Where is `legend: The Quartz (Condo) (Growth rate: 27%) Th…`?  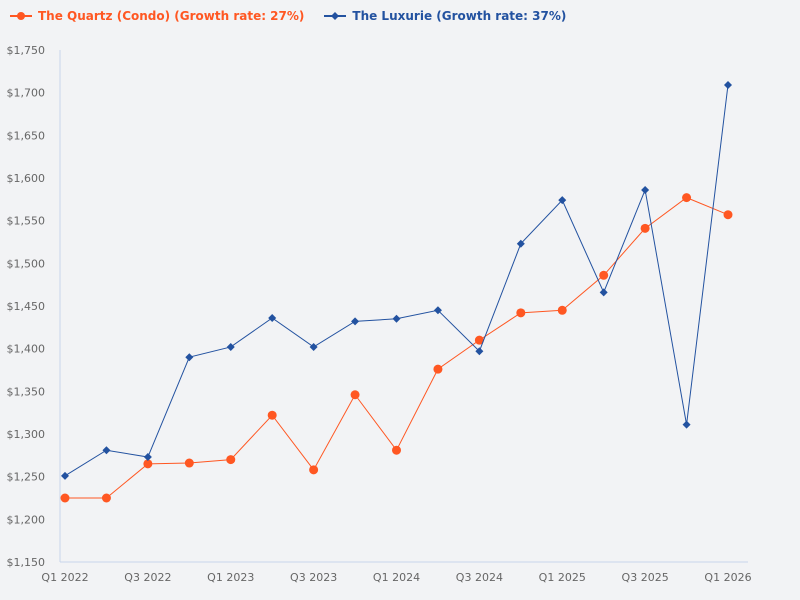
legend: The Quartz (Condo) (Growth rate: 27%) Th… is located at coordinates (288, 16).